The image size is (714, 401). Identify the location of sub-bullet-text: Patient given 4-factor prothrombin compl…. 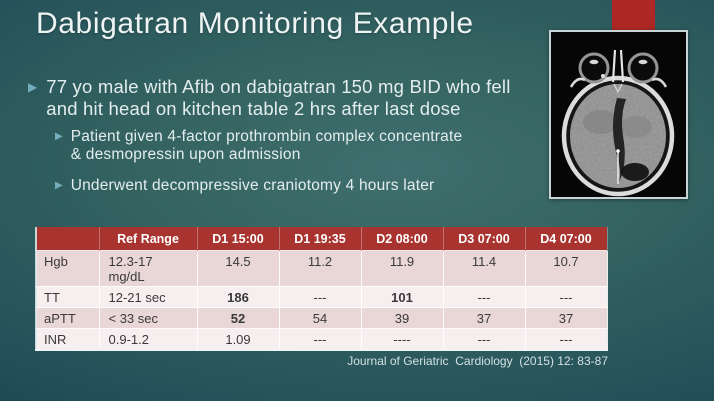
(266, 145).